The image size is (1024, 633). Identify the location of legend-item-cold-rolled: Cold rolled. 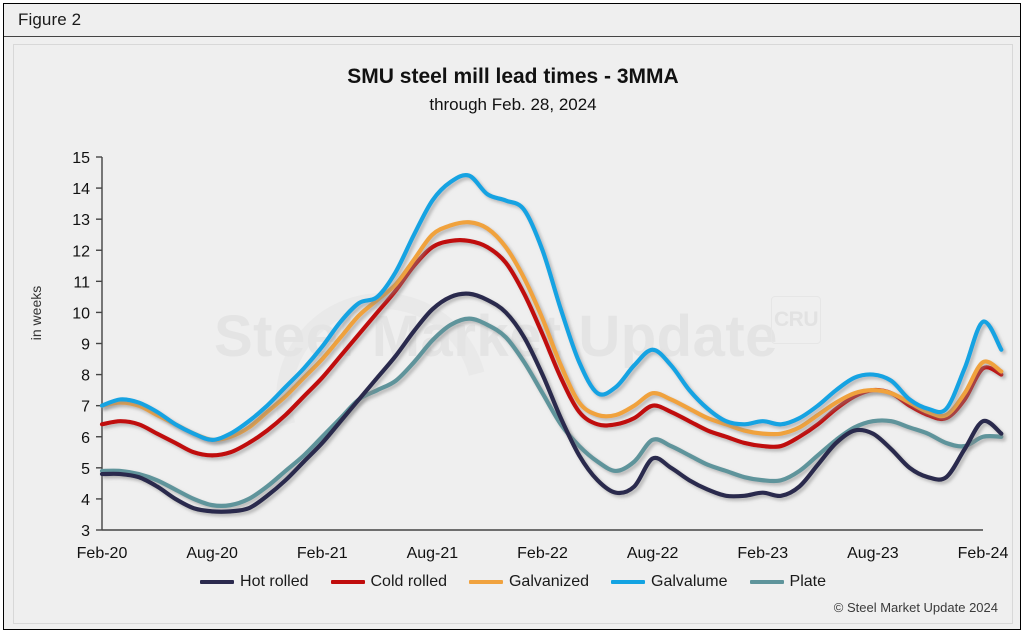
(388, 582).